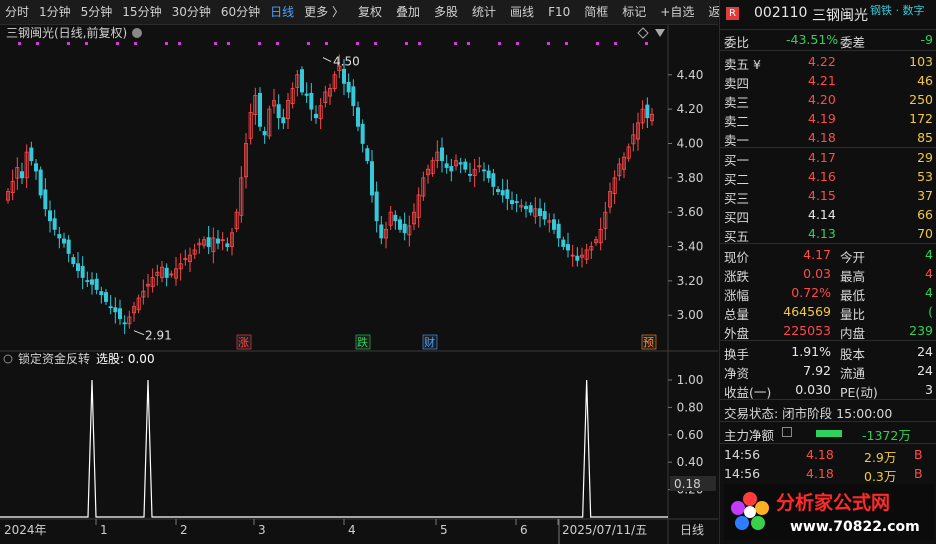 Image resolution: width=936 pixels, height=544 pixels. Describe the element at coordinates (191, 12) in the screenshot. I see `period-tab-4: 30分钟` at that location.